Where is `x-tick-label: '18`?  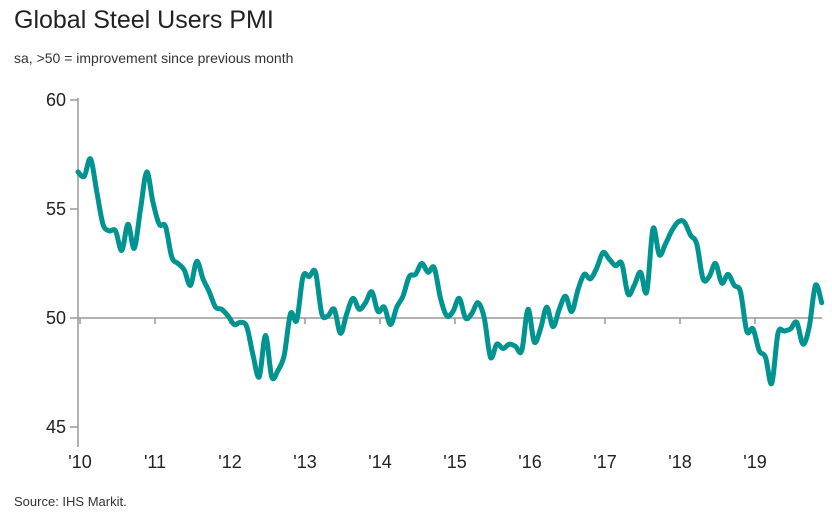
x-tick-label: '18 is located at coordinates (679, 462).